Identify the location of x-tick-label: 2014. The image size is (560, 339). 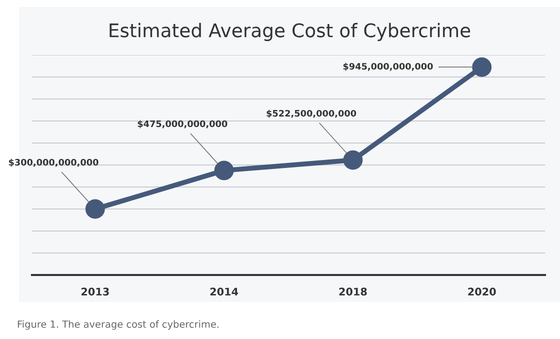
(224, 292).